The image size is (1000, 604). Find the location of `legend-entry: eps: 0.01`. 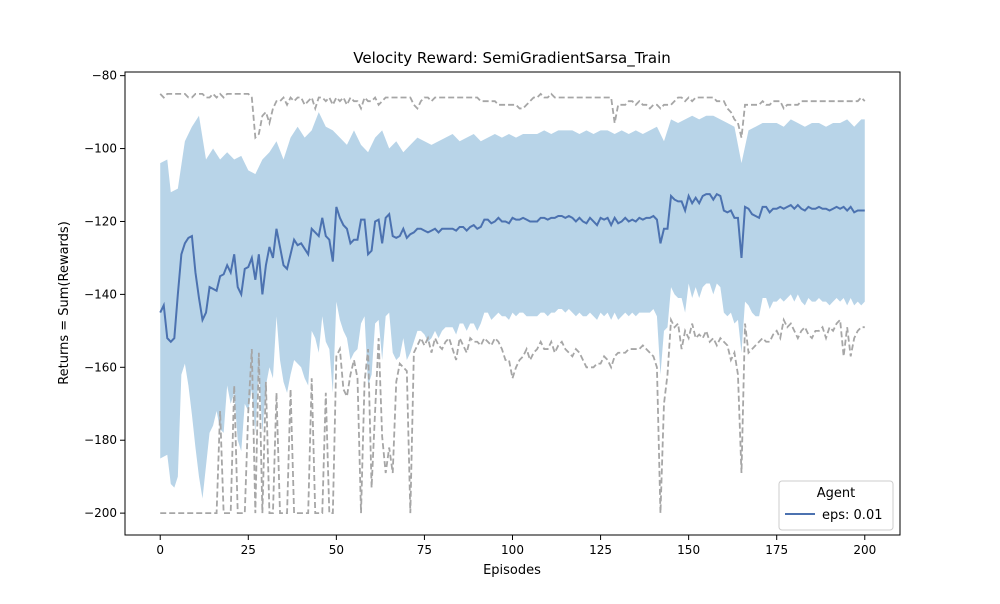

legend-entry: eps: 0.01 is located at coordinates (852, 515).